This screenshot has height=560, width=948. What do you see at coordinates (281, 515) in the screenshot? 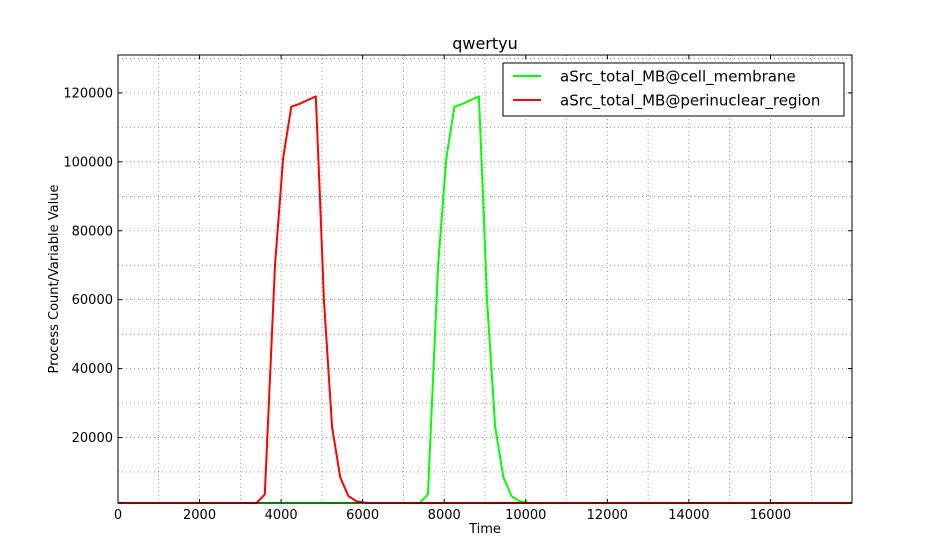
I see `x-tick-label: 4000` at bounding box center [281, 515].